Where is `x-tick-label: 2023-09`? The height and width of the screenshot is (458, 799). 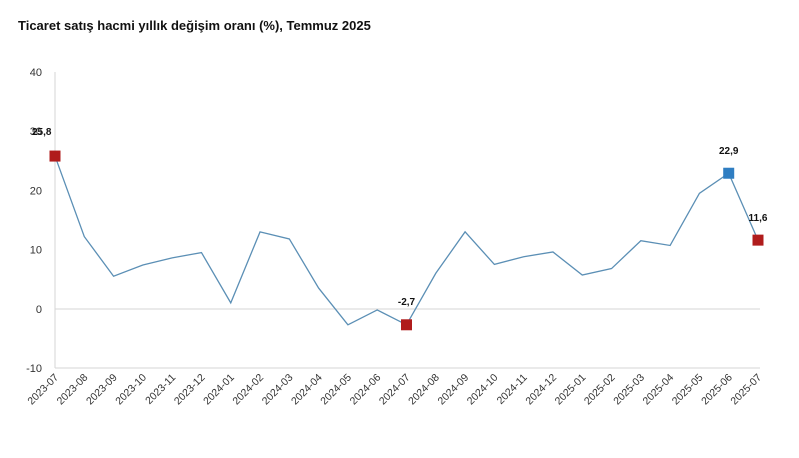
x-tick-label: 2023-09 is located at coordinates (102, 390).